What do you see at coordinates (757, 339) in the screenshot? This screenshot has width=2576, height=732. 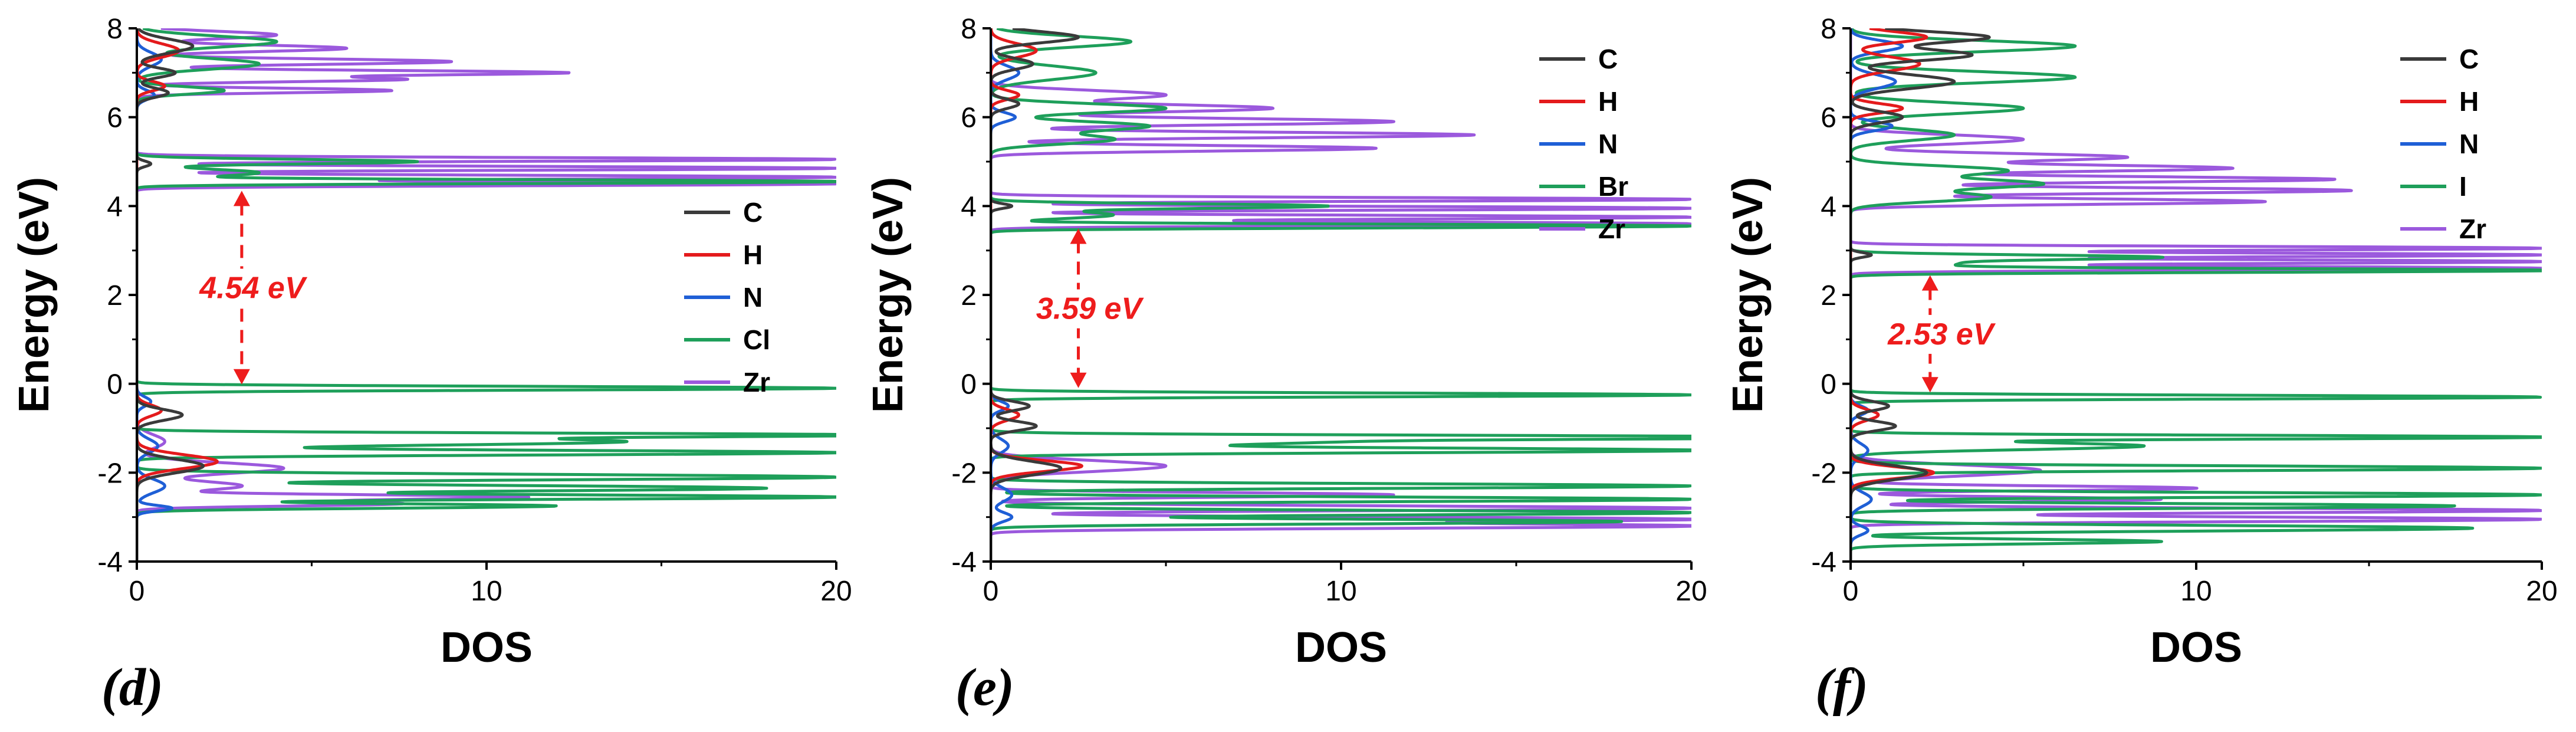 I see `legend-label-Cl: Cl` at bounding box center [757, 339].